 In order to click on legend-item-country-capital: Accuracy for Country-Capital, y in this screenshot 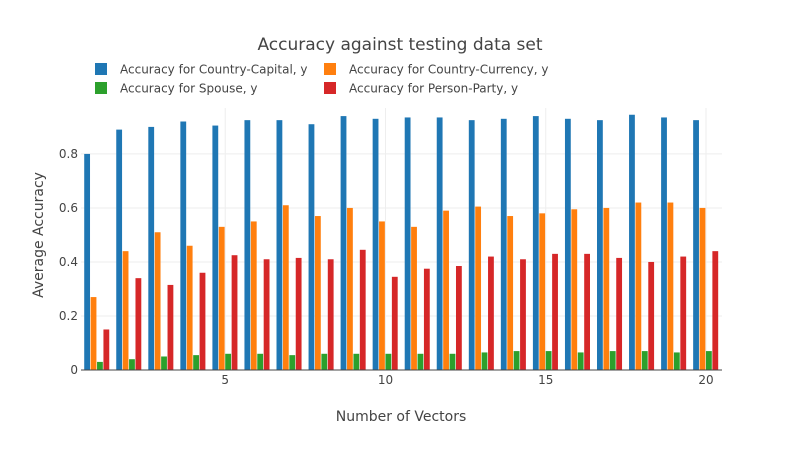, I will do `click(201, 70)`.